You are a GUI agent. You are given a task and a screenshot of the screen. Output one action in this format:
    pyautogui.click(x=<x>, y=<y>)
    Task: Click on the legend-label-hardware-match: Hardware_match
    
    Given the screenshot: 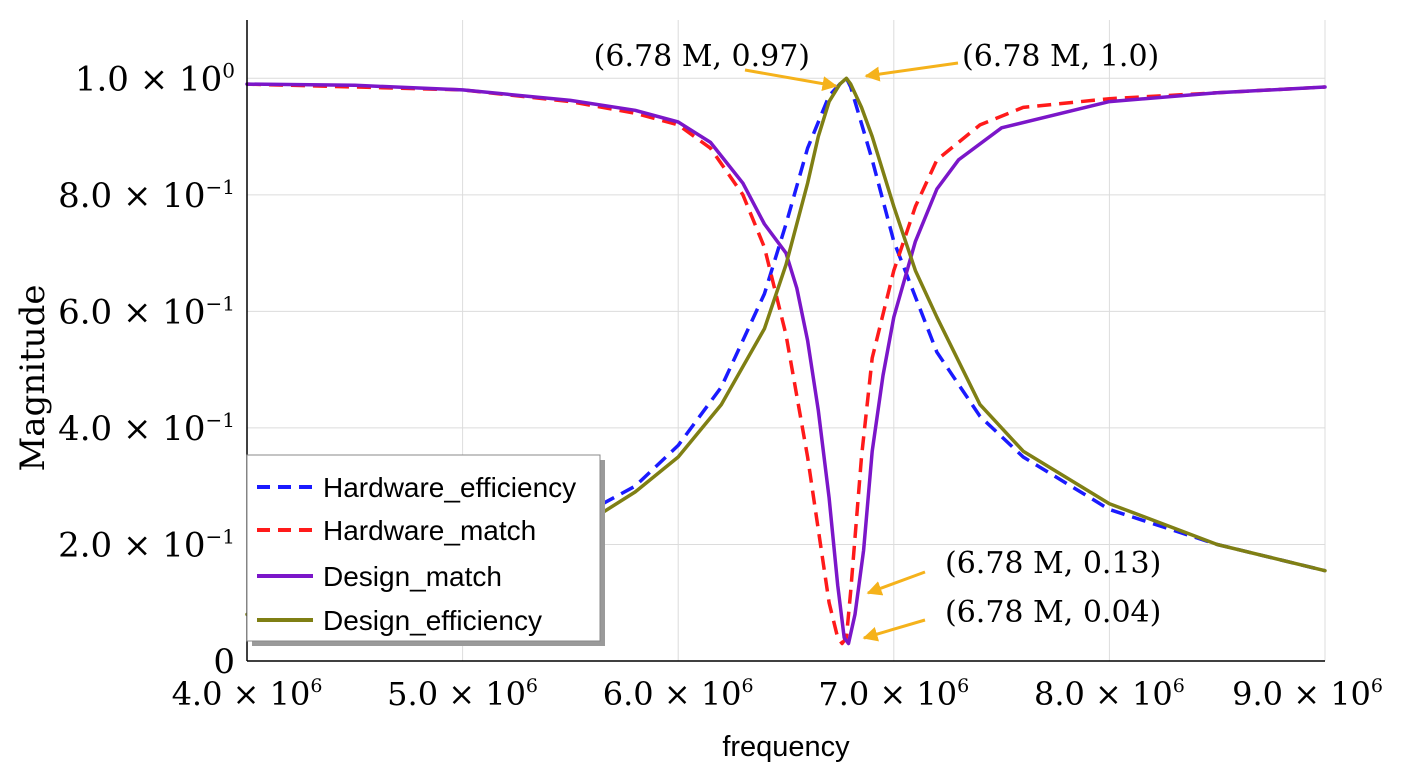 What is the action you would take?
    pyautogui.click(x=429, y=530)
    